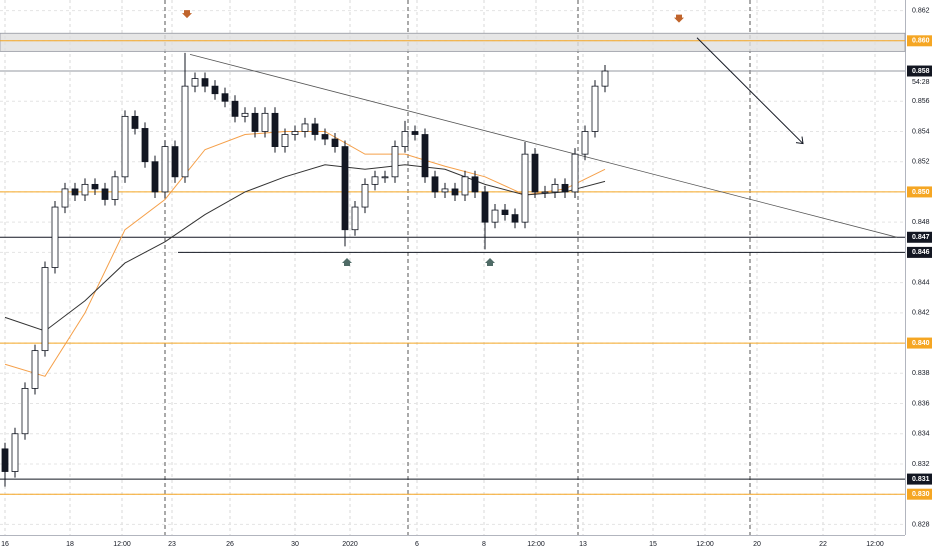 This screenshot has width=932, height=550. What do you see at coordinates (921, 101) in the screenshot?
I see `y-tick-label: 0.856` at bounding box center [921, 101].